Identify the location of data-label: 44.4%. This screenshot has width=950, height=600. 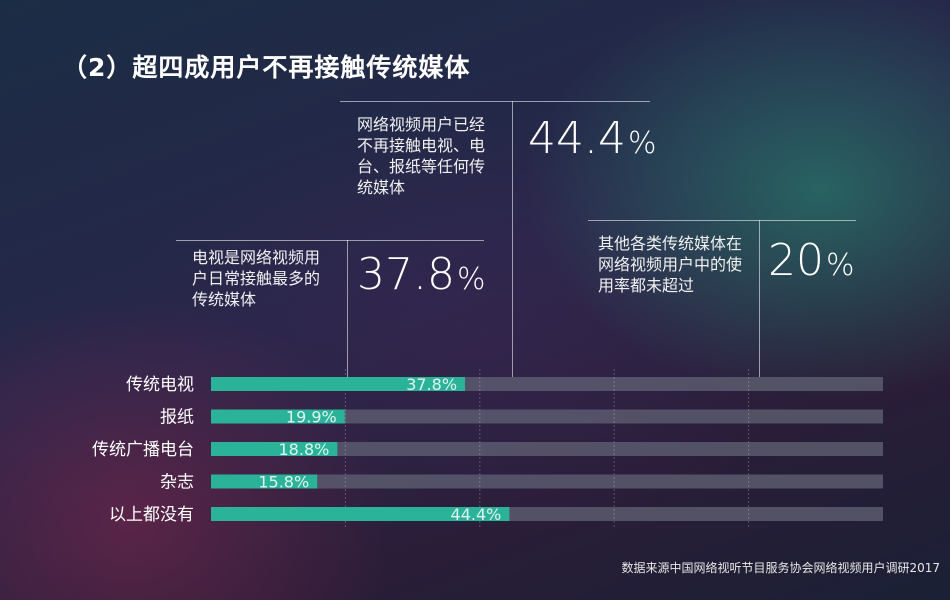
(476, 514).